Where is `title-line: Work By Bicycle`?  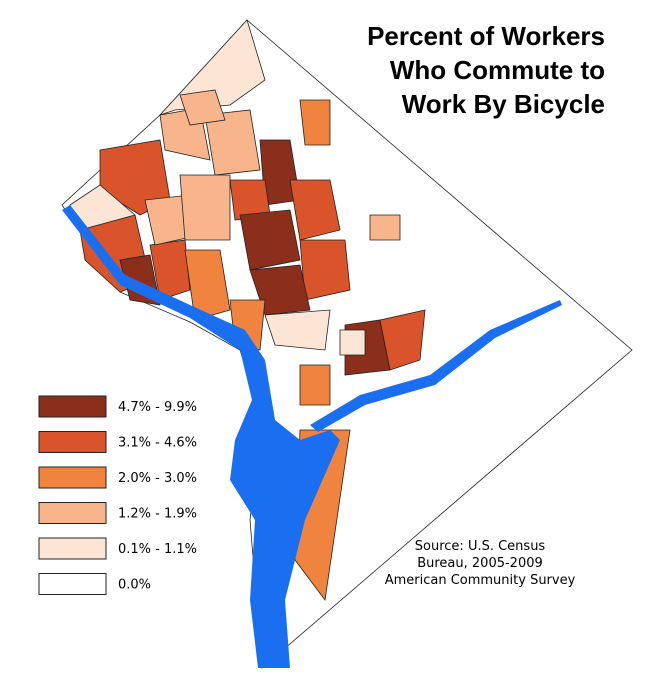 title-line: Work By Bicycle is located at coordinates (503, 104).